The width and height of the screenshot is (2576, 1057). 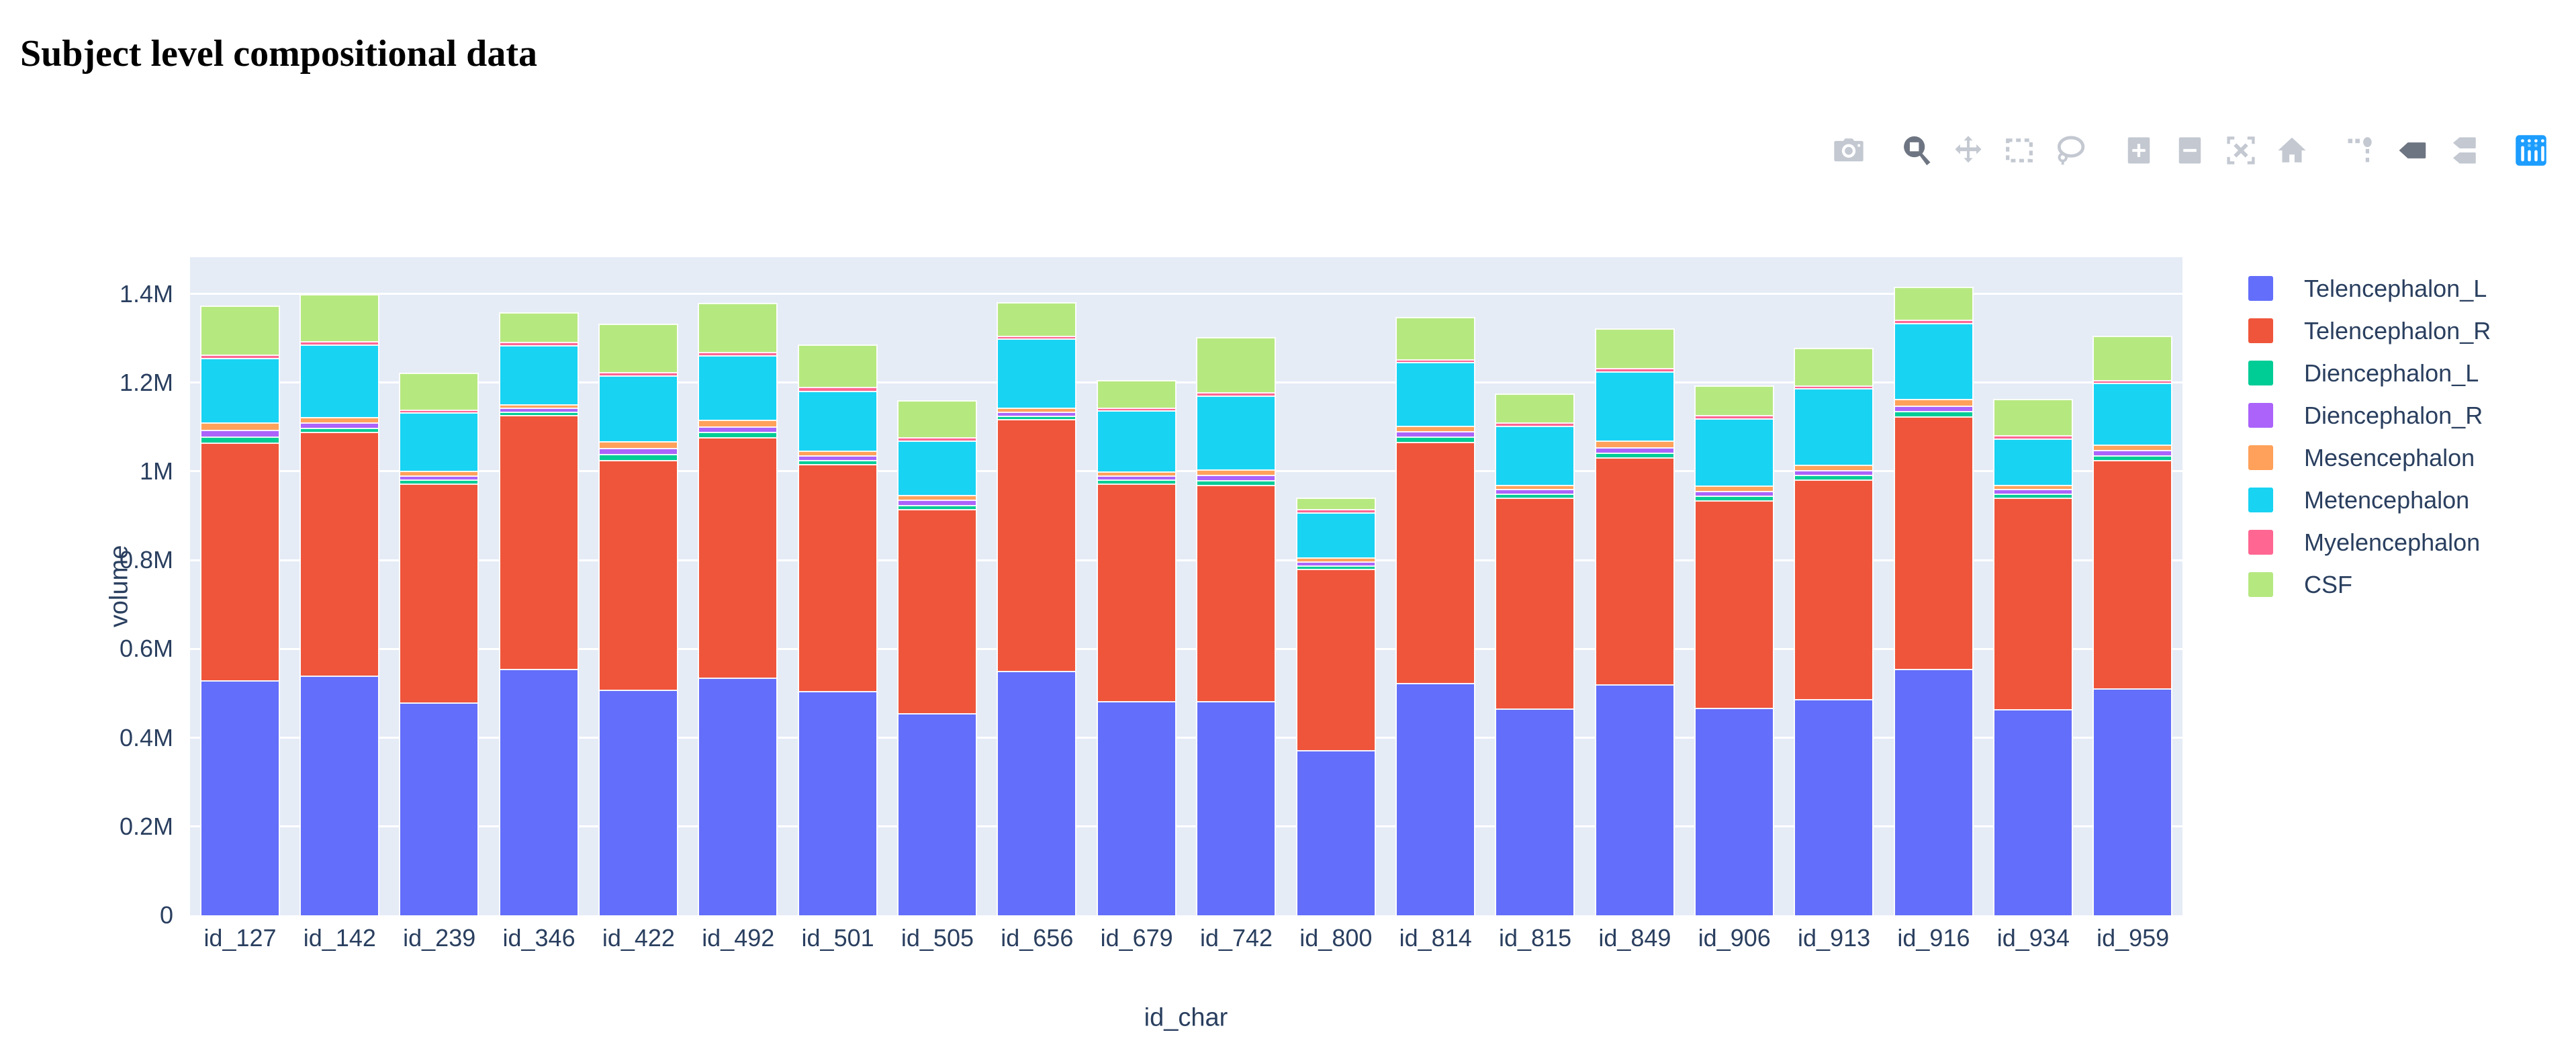 I want to click on toggle-spikelines-button, so click(x=2360, y=151).